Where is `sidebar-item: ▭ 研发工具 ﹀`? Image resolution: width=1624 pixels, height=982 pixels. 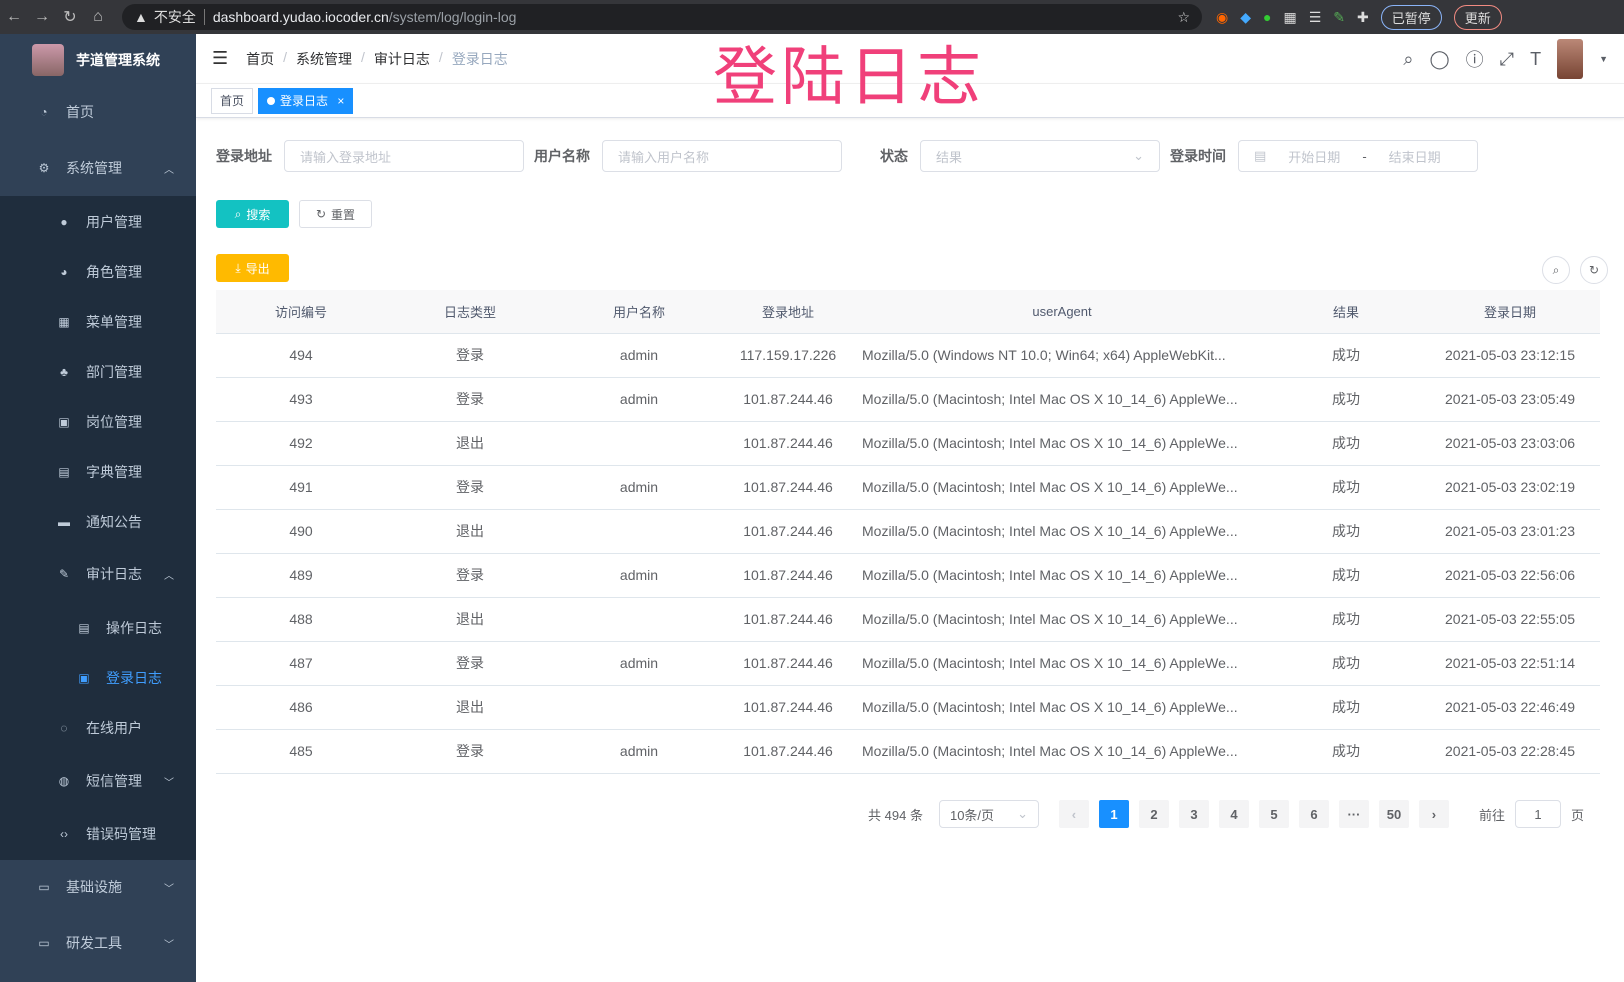
sidebar-item: ▭ 研发工具 ﹀ is located at coordinates (98, 943).